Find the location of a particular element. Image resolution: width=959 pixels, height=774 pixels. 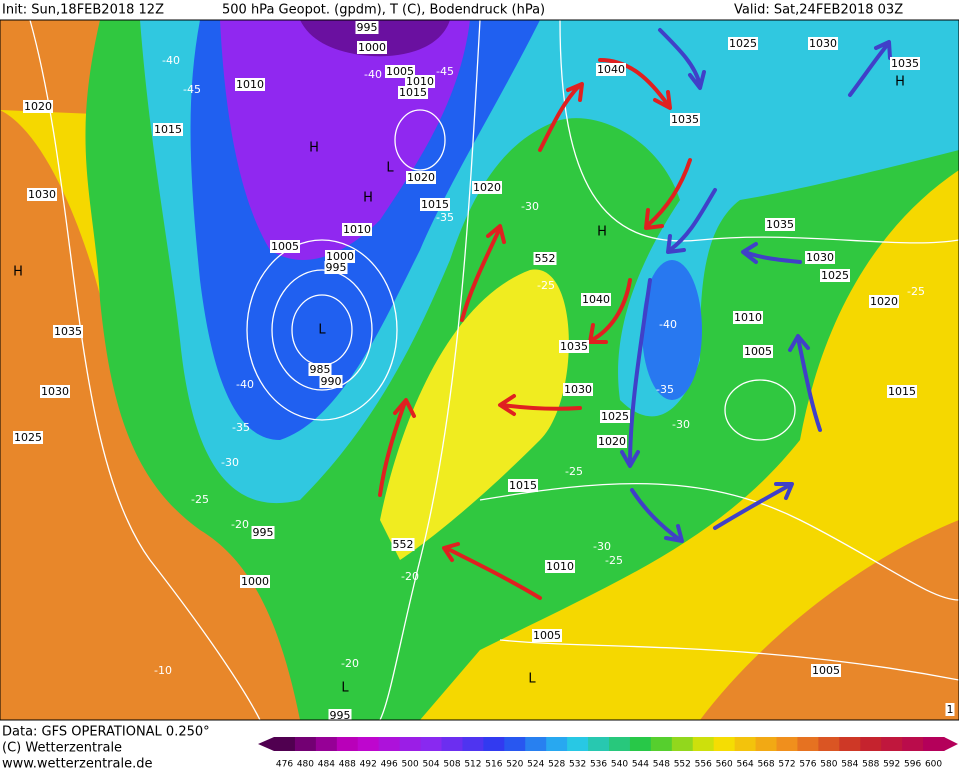

colorbar-label: 588 is located at coordinates (870, 765).